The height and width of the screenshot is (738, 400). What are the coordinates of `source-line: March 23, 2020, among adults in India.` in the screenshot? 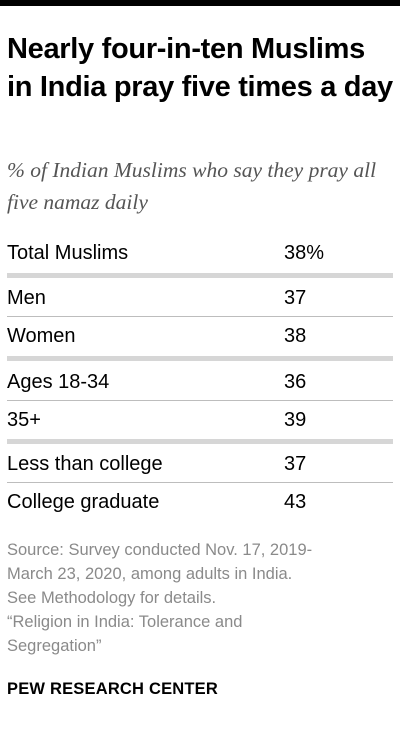 It's located at (150, 574).